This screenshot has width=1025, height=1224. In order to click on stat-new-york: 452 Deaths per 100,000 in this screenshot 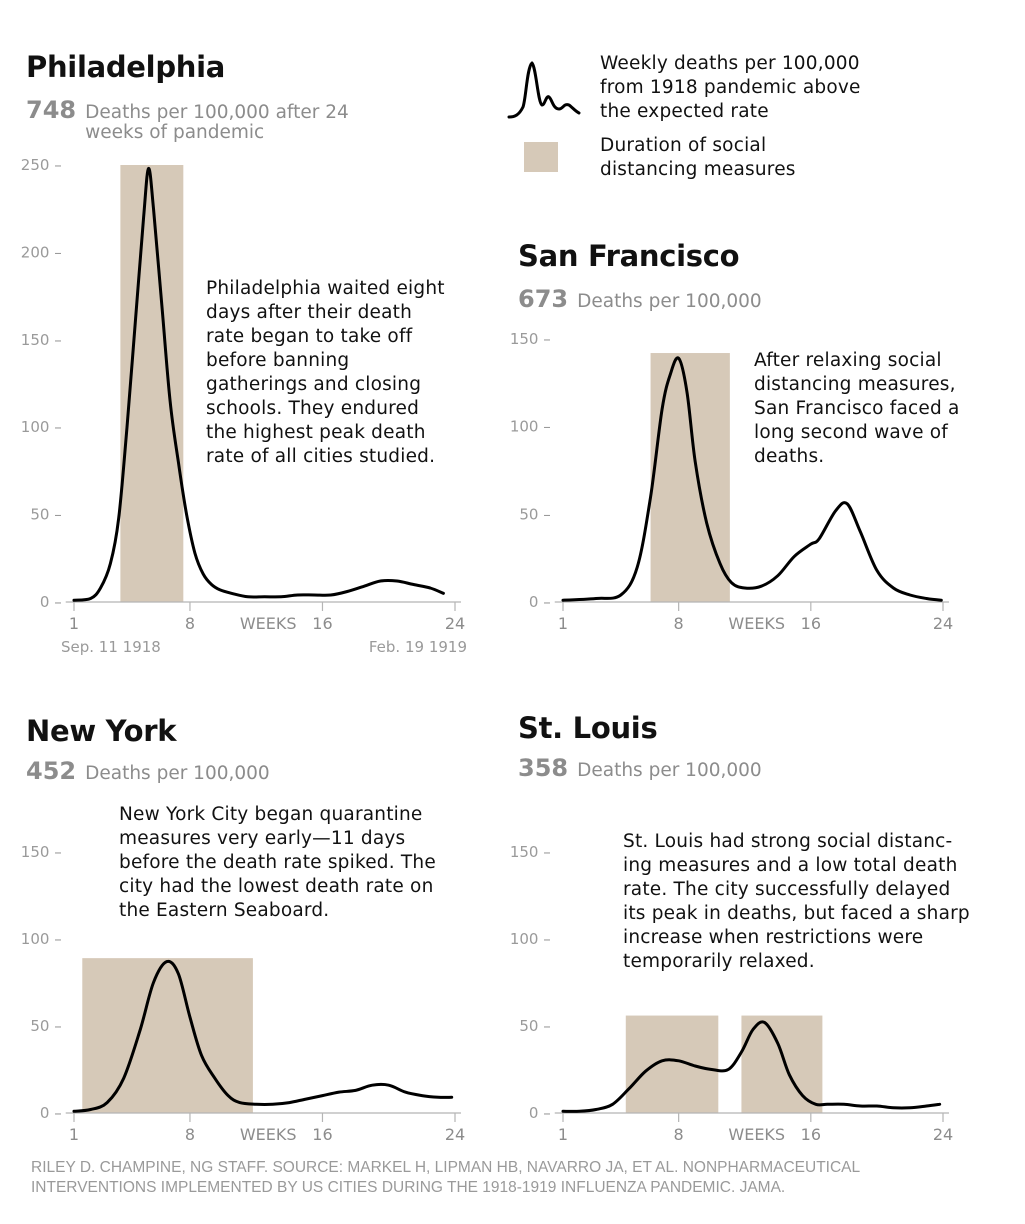, I will do `click(148, 771)`.